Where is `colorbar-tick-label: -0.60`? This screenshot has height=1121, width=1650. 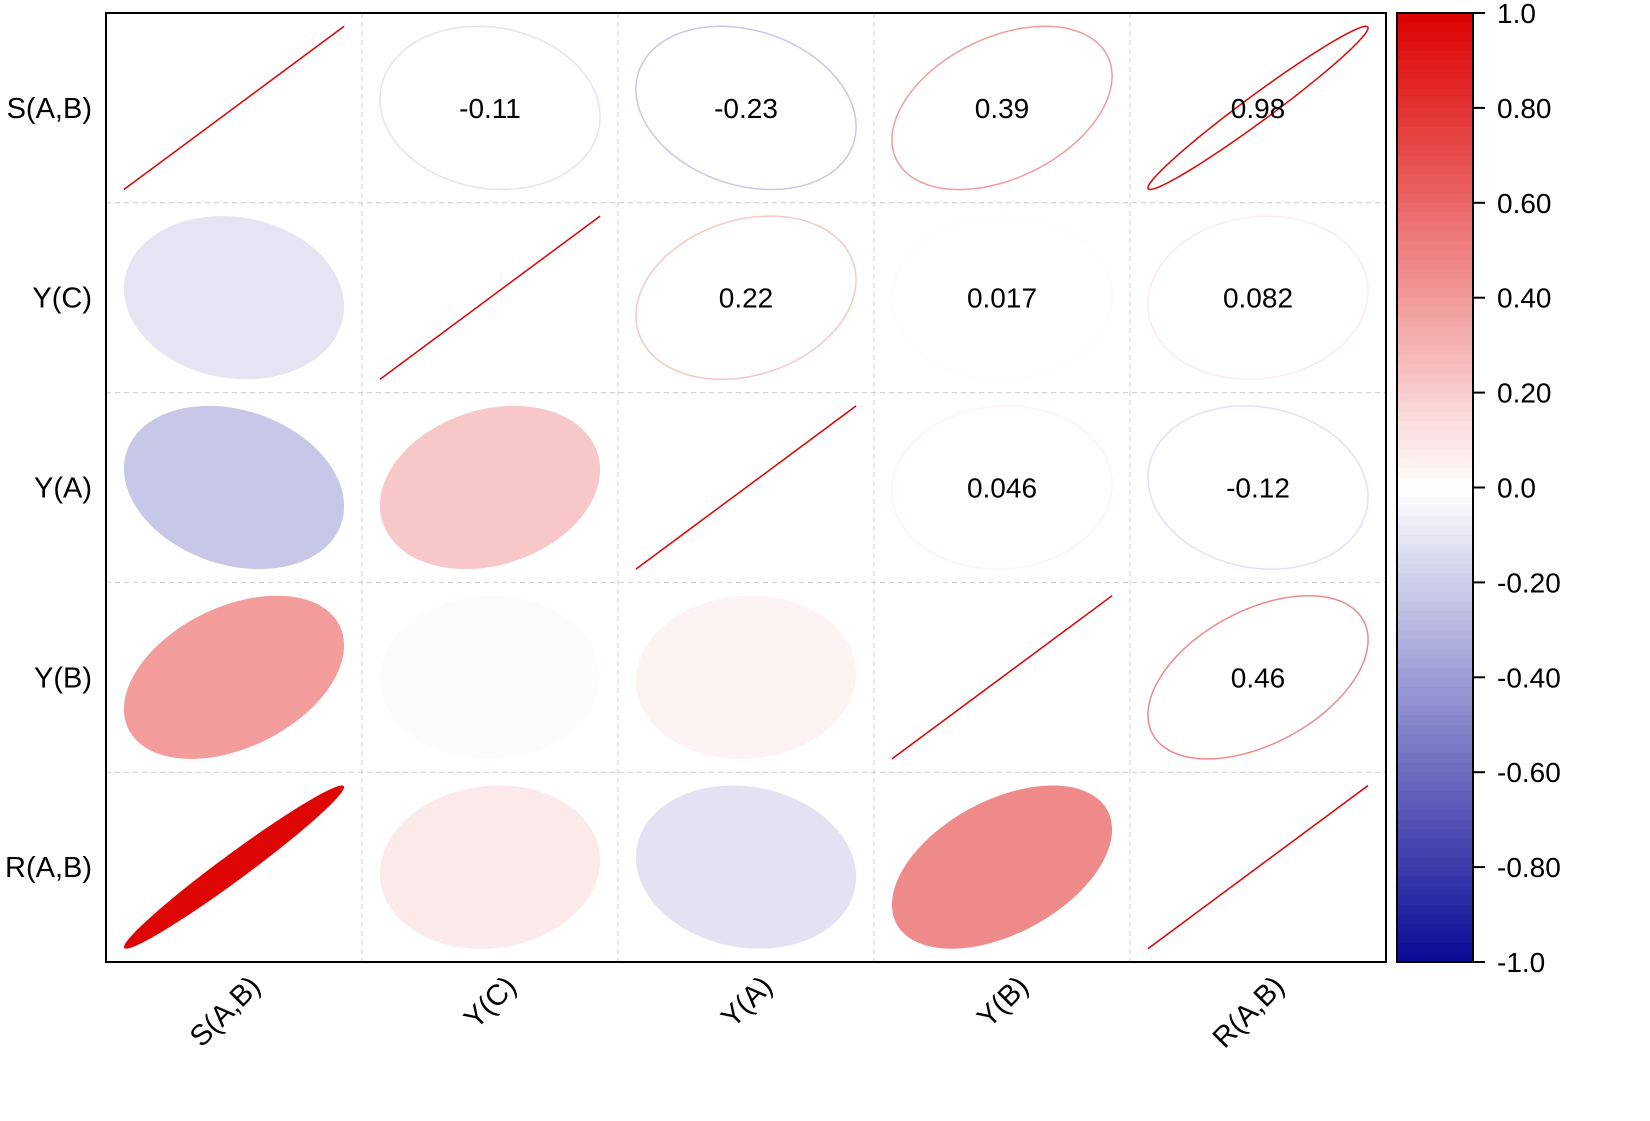 colorbar-tick-label: -0.60 is located at coordinates (1529, 772).